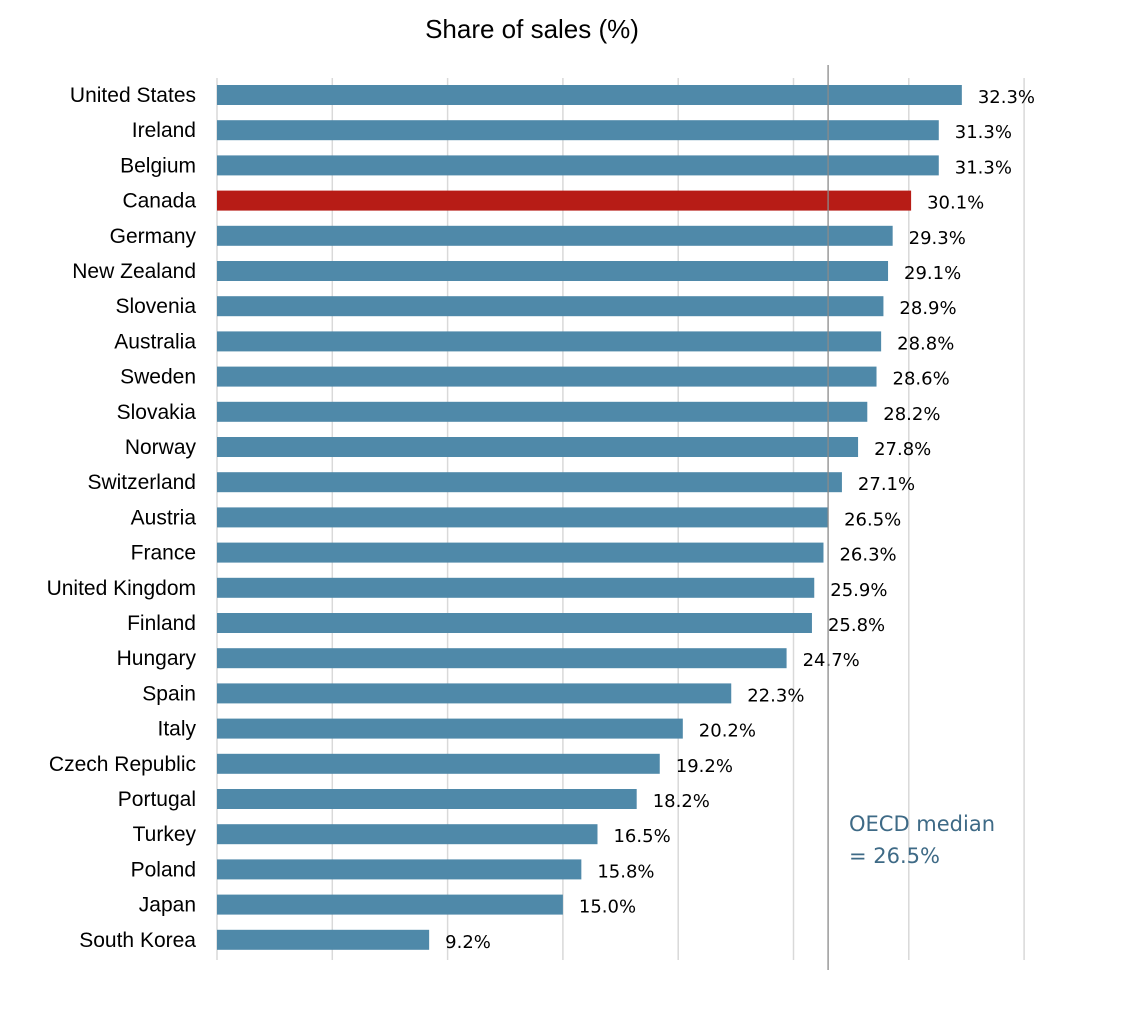 The image size is (1141, 1015). I want to click on chart-title: Share of sales (%), so click(532, 29).